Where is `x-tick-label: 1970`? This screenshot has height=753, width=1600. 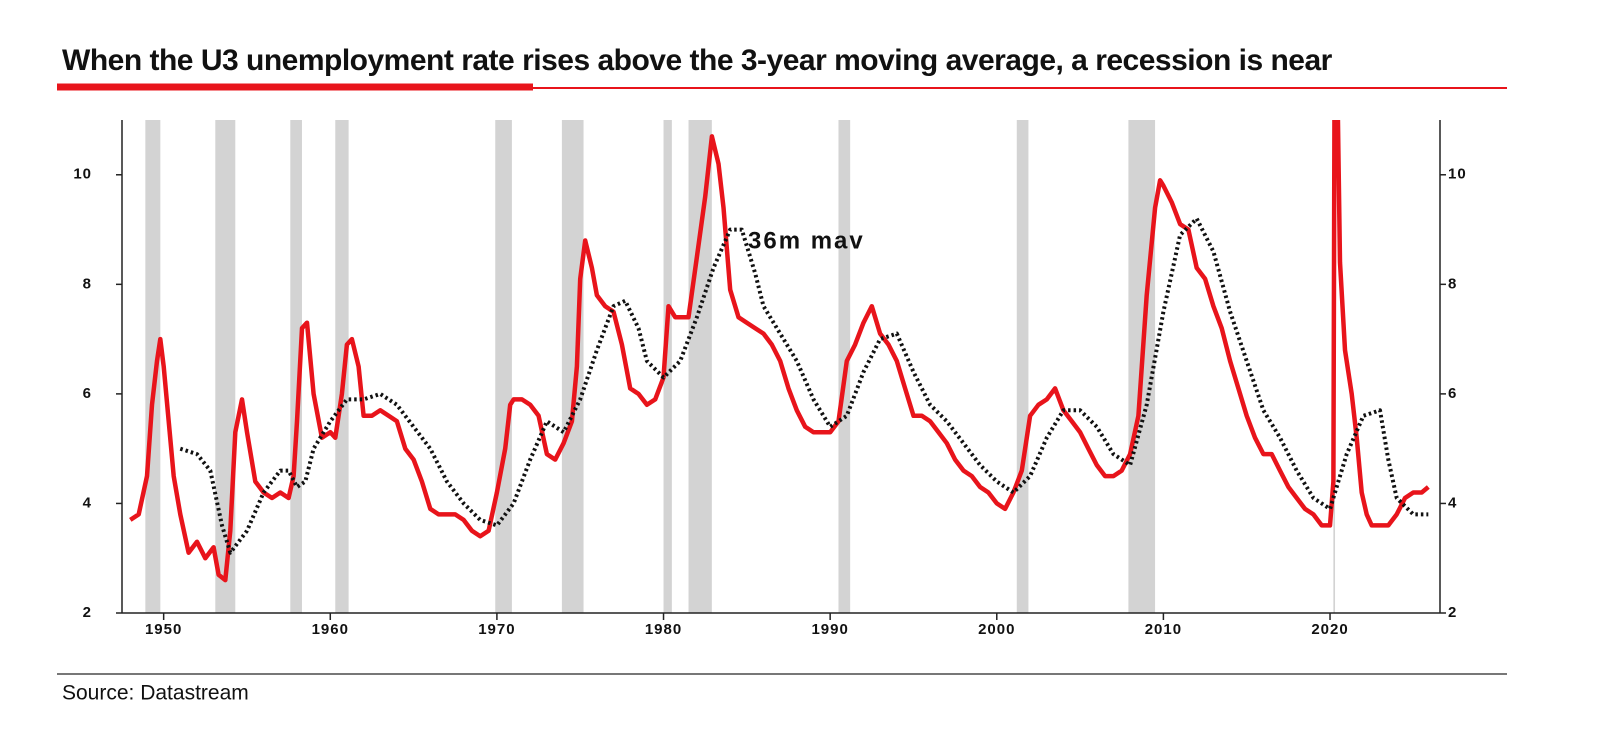 x-tick-label: 1970 is located at coordinates (496, 629).